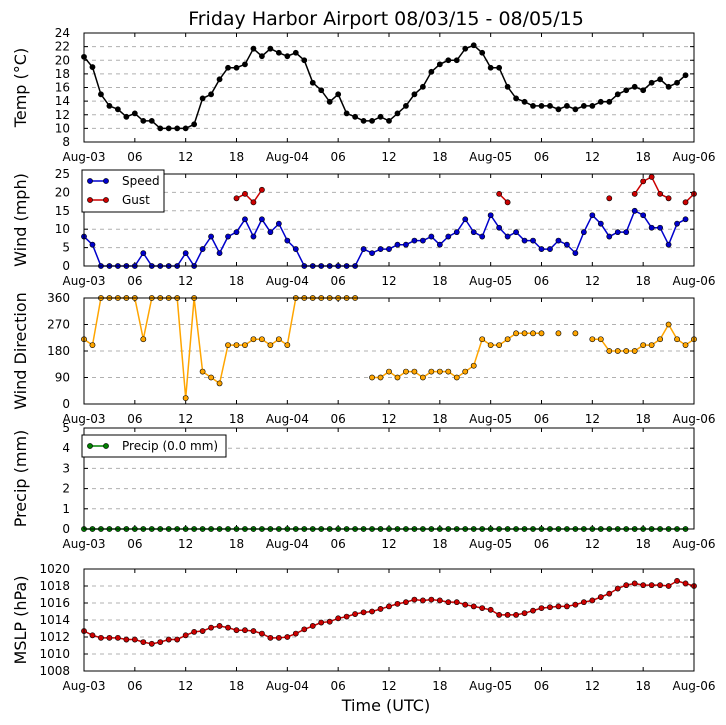  What do you see at coordinates (62, 74) in the screenshot?
I see `temp-ytick-label: 18` at bounding box center [62, 74].